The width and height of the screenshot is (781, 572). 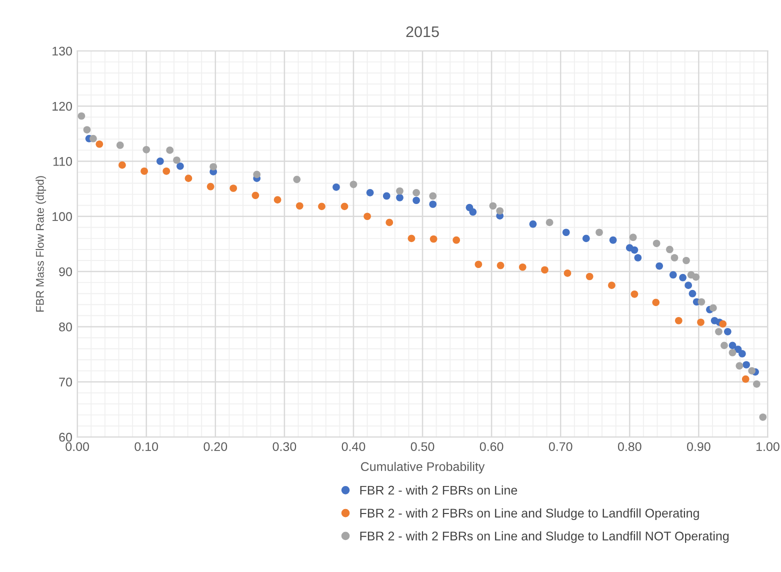 What do you see at coordinates (422, 468) in the screenshot?
I see `x-axis-title: Cumulative Probability` at bounding box center [422, 468].